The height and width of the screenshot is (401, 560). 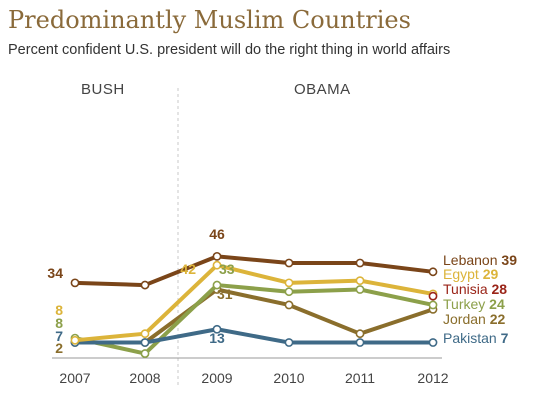 What do you see at coordinates (491, 274) in the screenshot?
I see `end-label-value: 29` at bounding box center [491, 274].